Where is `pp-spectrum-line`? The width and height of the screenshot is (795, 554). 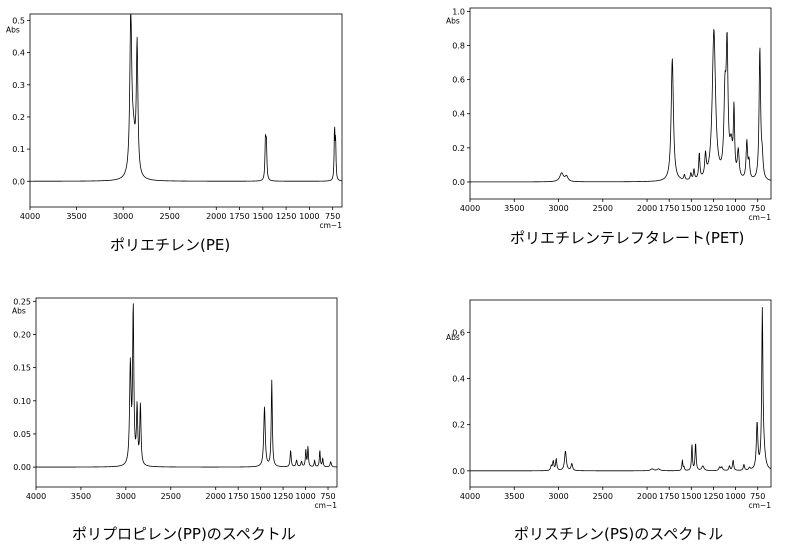
pp-spectrum-line is located at coordinates (186, 385).